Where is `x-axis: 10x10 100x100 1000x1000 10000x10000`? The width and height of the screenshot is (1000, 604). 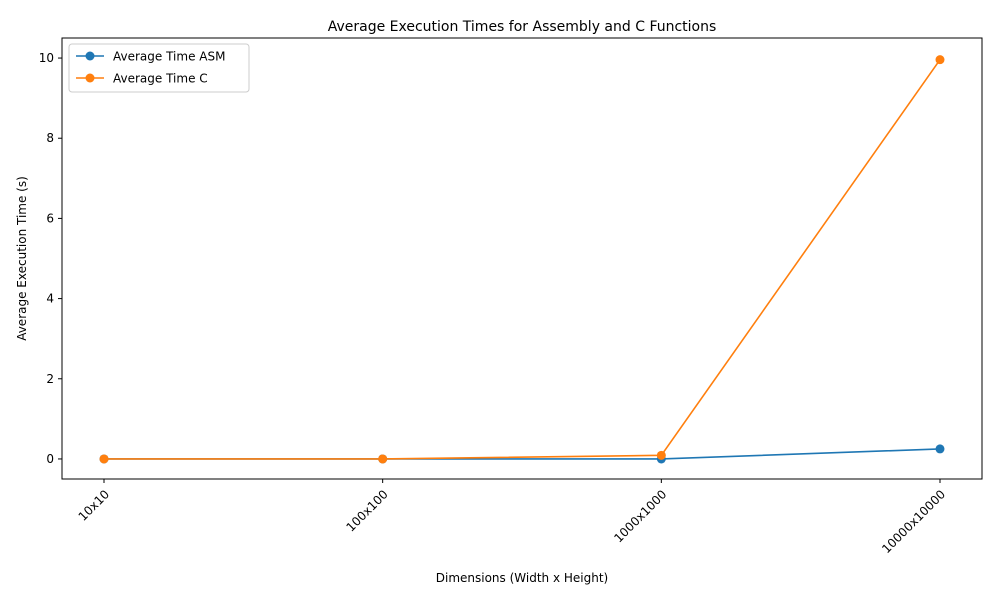
x-axis: 10x10 100x100 1000x1000 10000x10000 is located at coordinates (512, 517).